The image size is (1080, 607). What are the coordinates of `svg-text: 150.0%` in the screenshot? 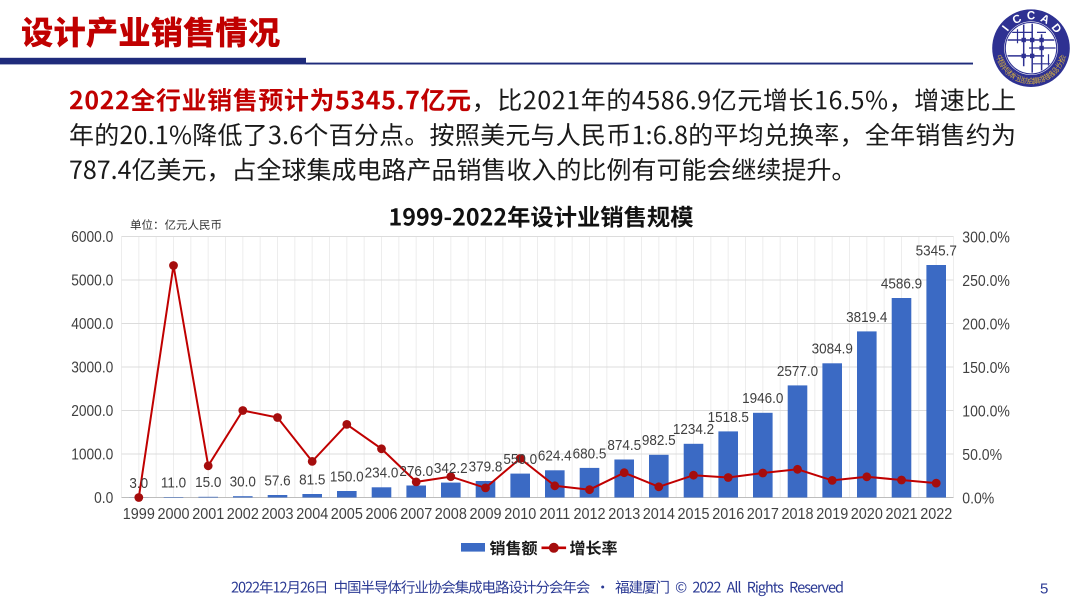 It's located at (986, 368).